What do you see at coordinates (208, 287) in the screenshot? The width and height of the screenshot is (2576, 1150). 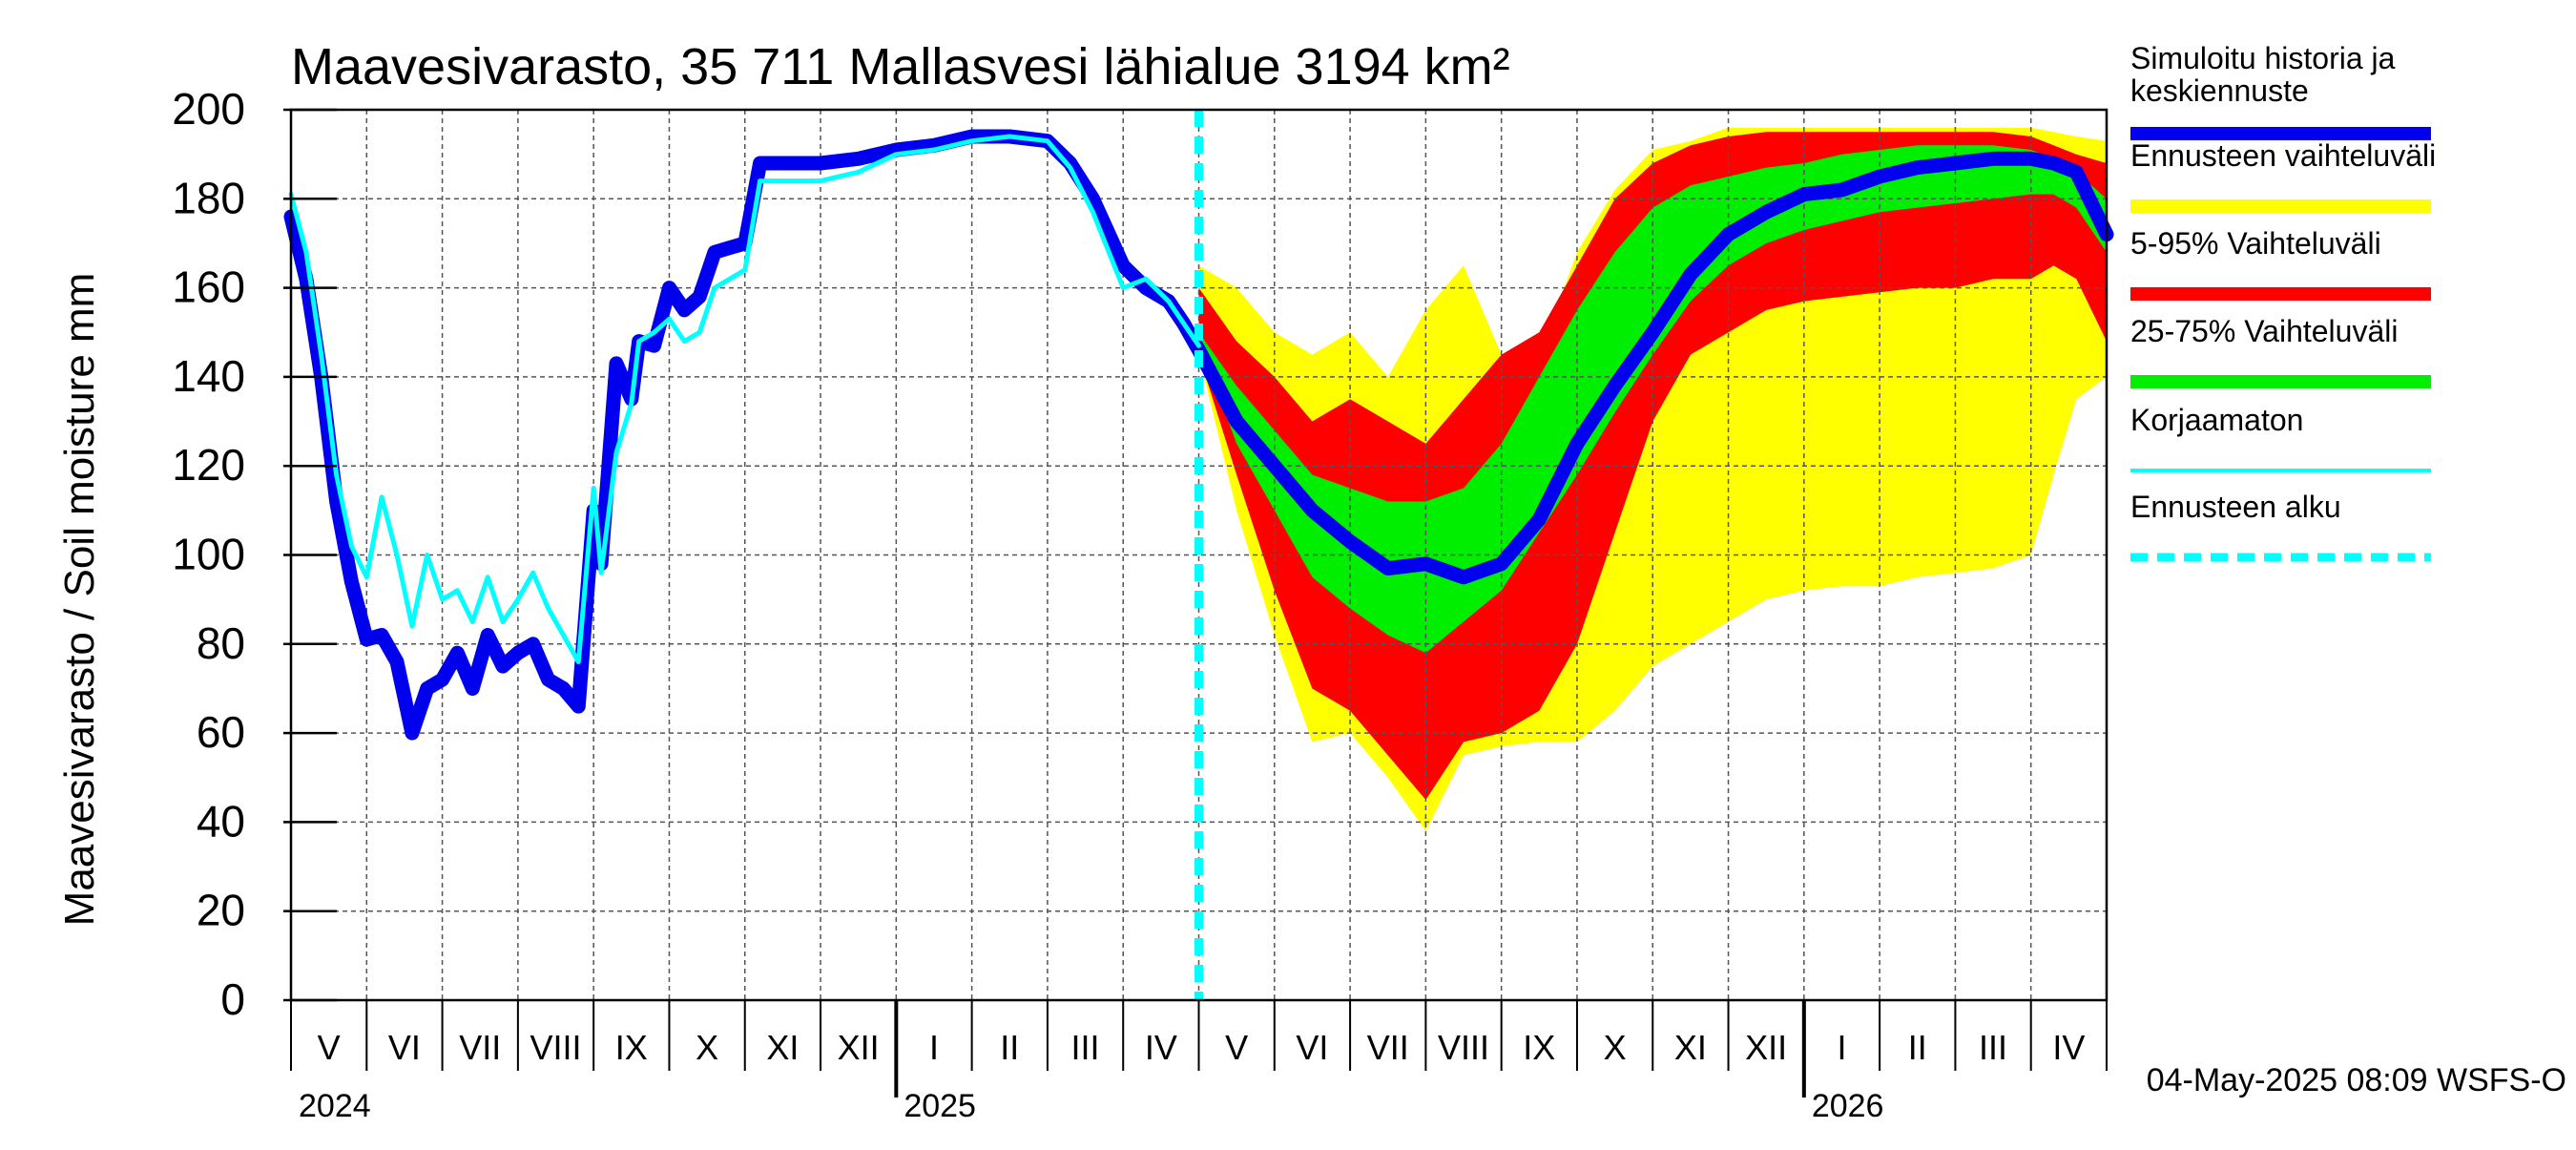 I see `y-tick-label: 160` at bounding box center [208, 287].